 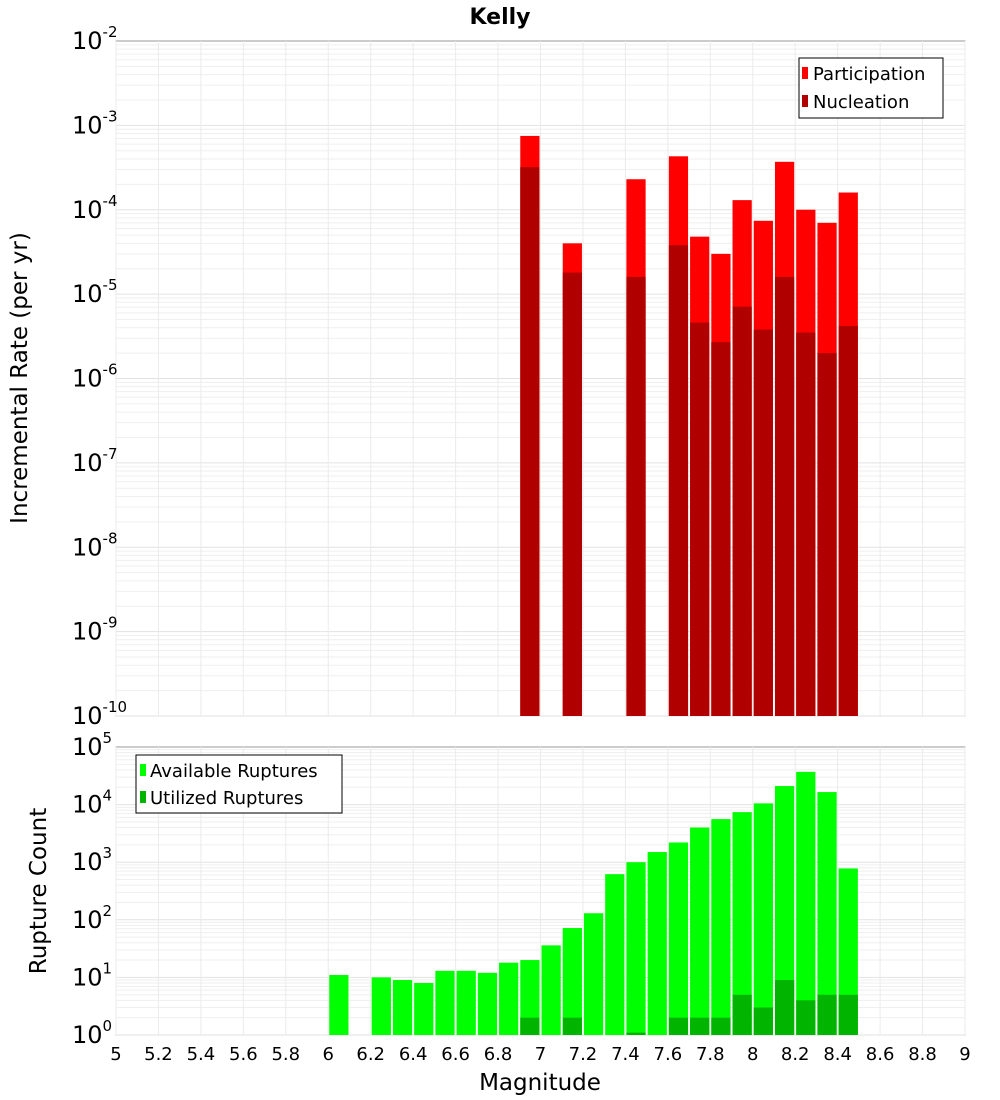 What do you see at coordinates (964, 1054) in the screenshot?
I see `x-tick: 9` at bounding box center [964, 1054].